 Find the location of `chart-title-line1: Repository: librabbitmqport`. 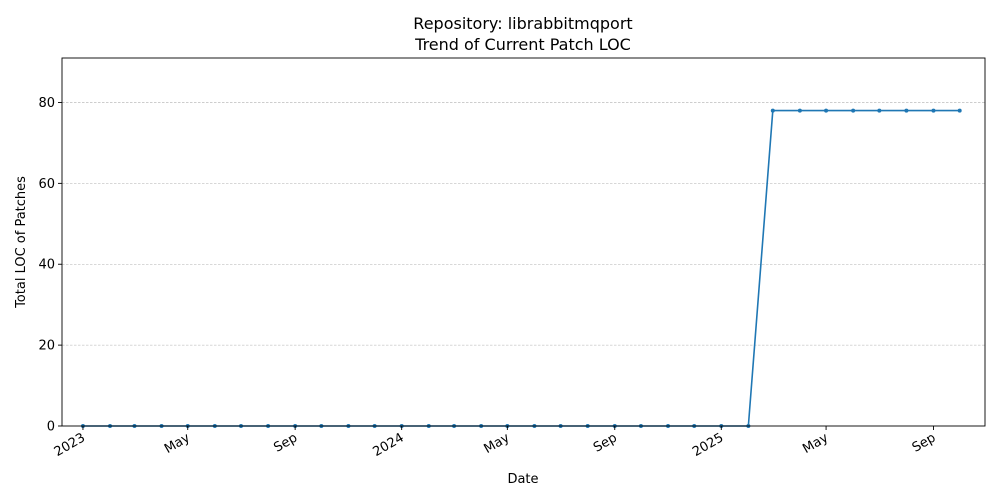

chart-title-line1: Repository: librabbitmqport is located at coordinates (522, 23).